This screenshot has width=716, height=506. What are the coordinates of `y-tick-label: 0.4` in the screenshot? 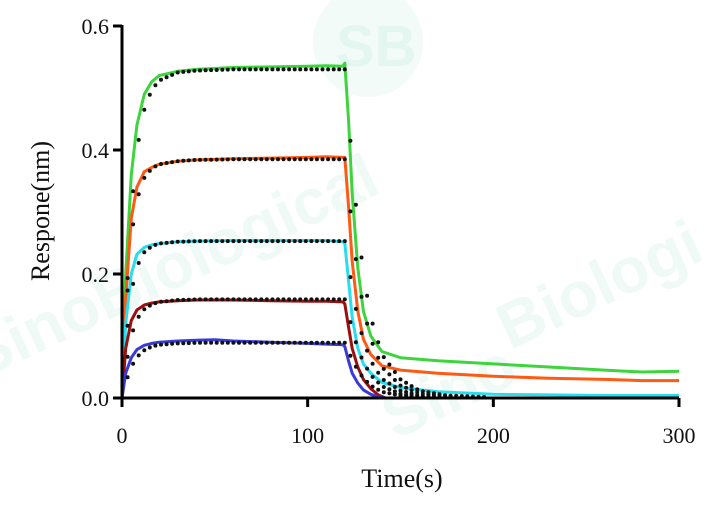 It's located at (96, 150).